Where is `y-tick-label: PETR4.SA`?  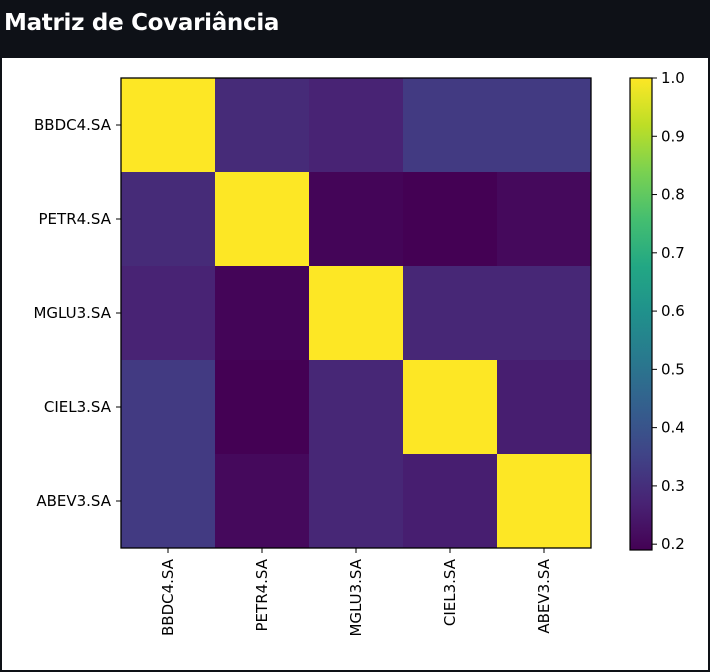
y-tick-label: PETR4.SA is located at coordinates (75, 219).